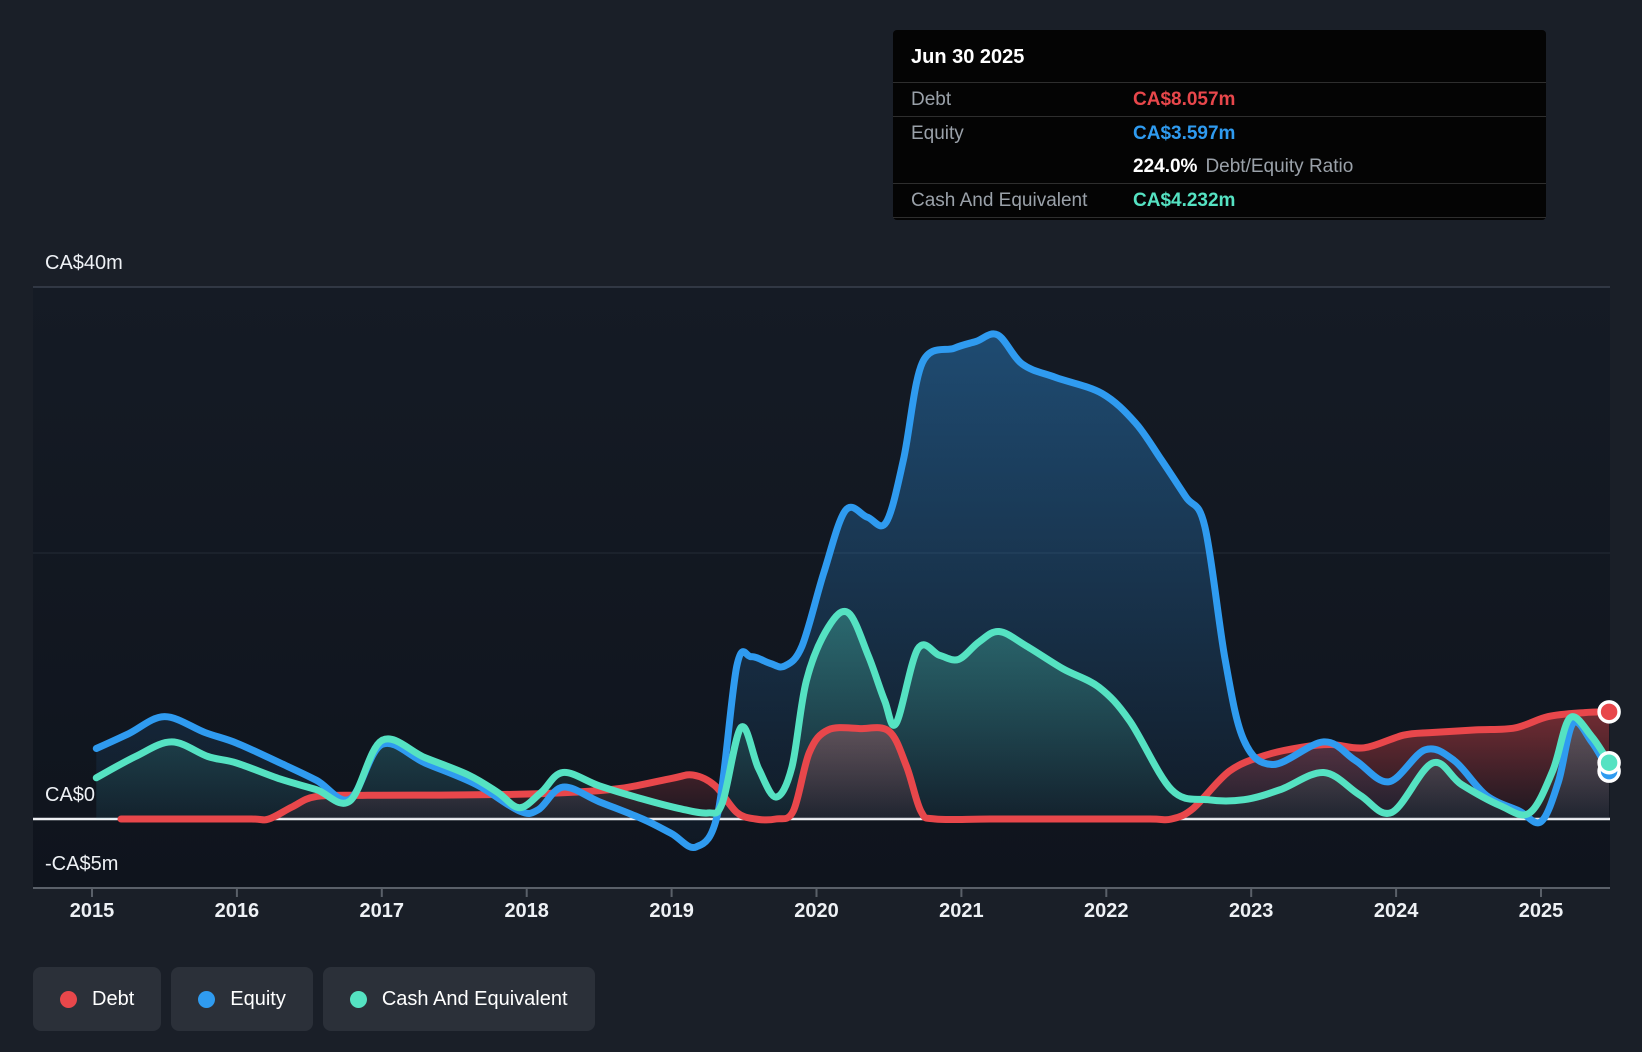  Describe the element at coordinates (931, 99) in the screenshot. I see `tooltip-debt-label: Debt` at that location.